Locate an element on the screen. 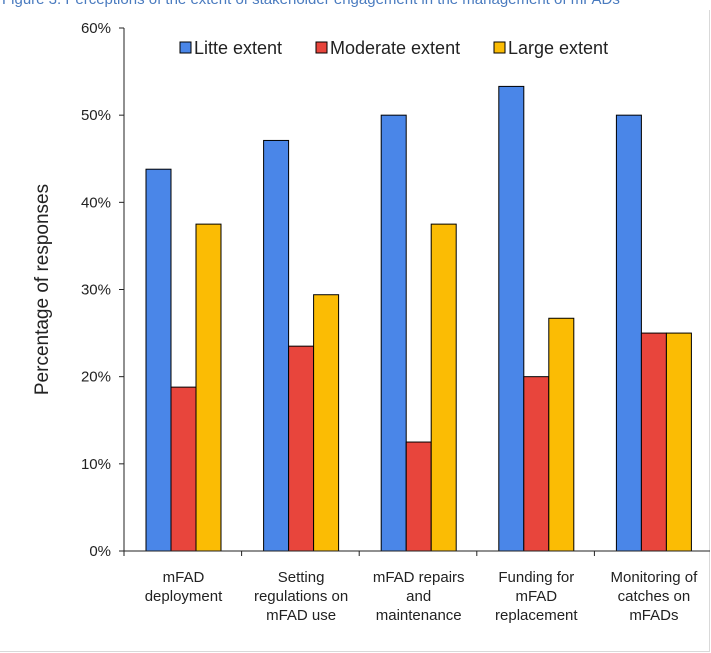  legend-label: Large extent is located at coordinates (558, 48).